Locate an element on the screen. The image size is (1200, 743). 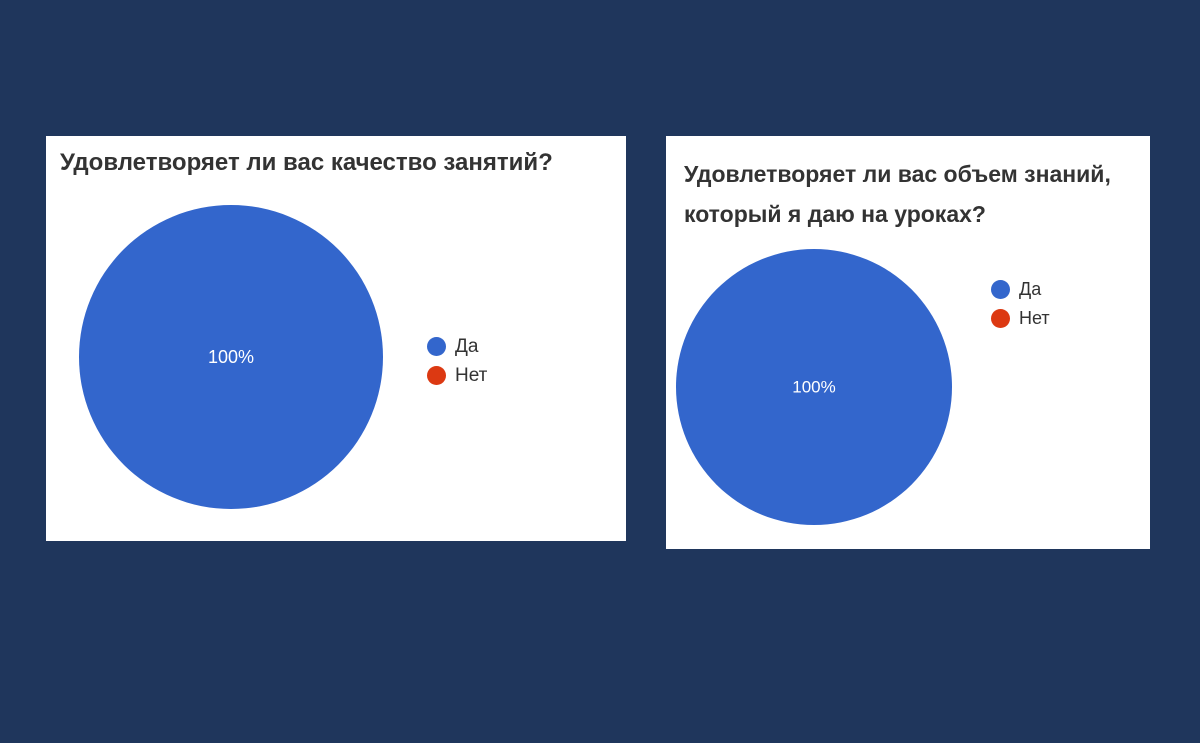
chart-title-line-1: Удовлетворяет ли вас объем знаний, is located at coordinates (897, 174).